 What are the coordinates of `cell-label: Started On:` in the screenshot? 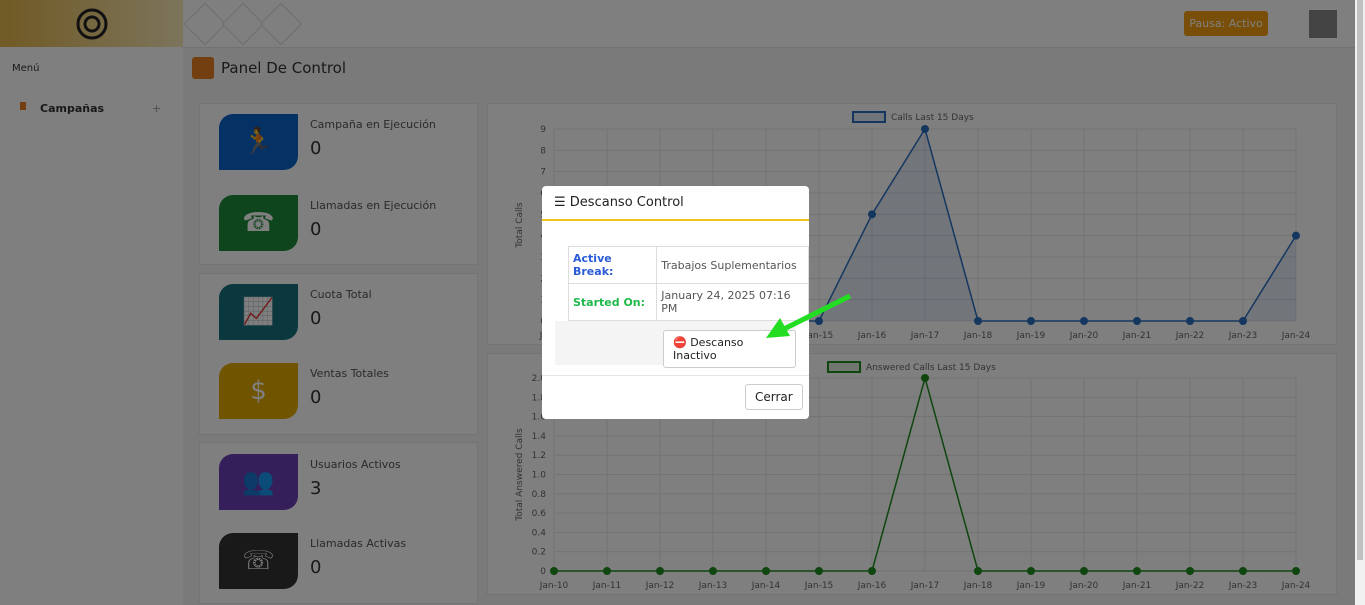 It's located at (612, 302).